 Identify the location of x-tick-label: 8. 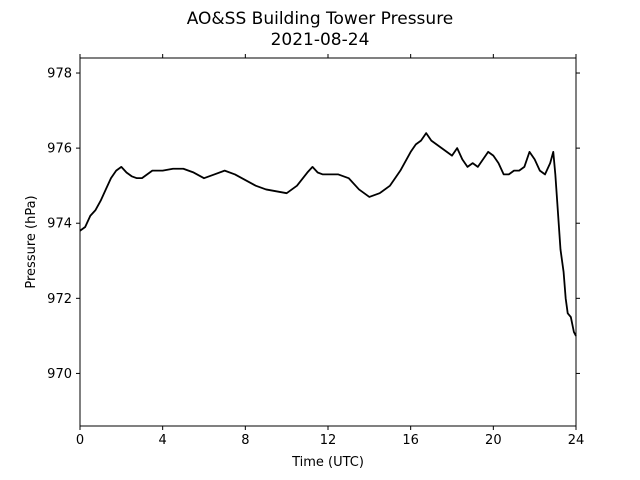
(245, 440).